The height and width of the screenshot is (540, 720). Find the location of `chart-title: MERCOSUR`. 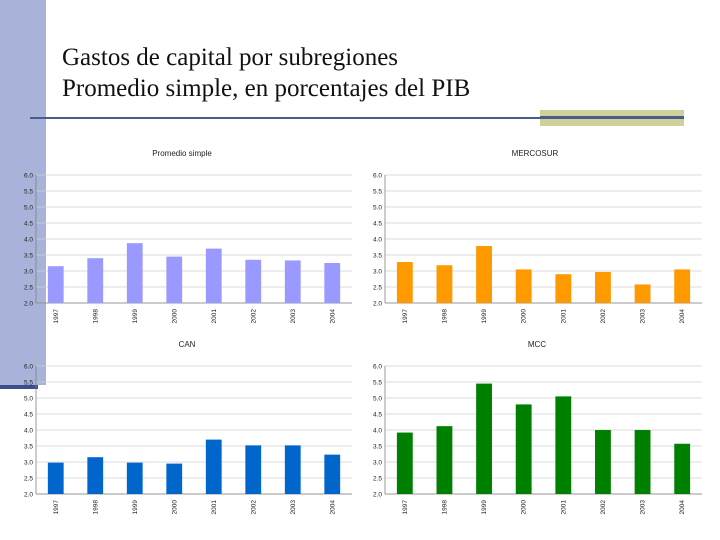

chart-title: MERCOSUR is located at coordinates (535, 153).